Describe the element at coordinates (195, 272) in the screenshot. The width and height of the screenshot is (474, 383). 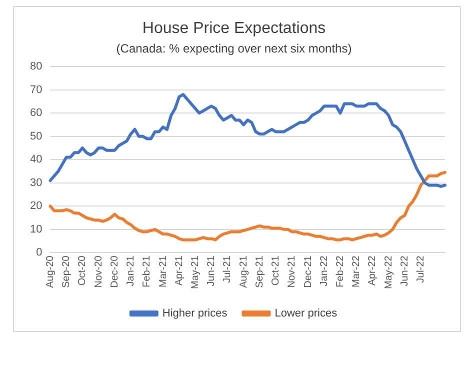
I see `x-tick-label: May-21` at that location.